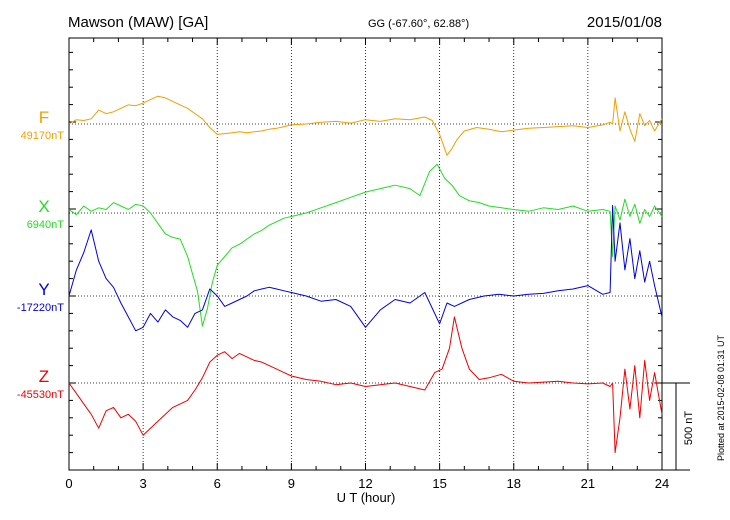 Image resolution: width=730 pixels, height=520 pixels. Describe the element at coordinates (43, 289) in the screenshot. I see `series-label-y: Y` at that location.